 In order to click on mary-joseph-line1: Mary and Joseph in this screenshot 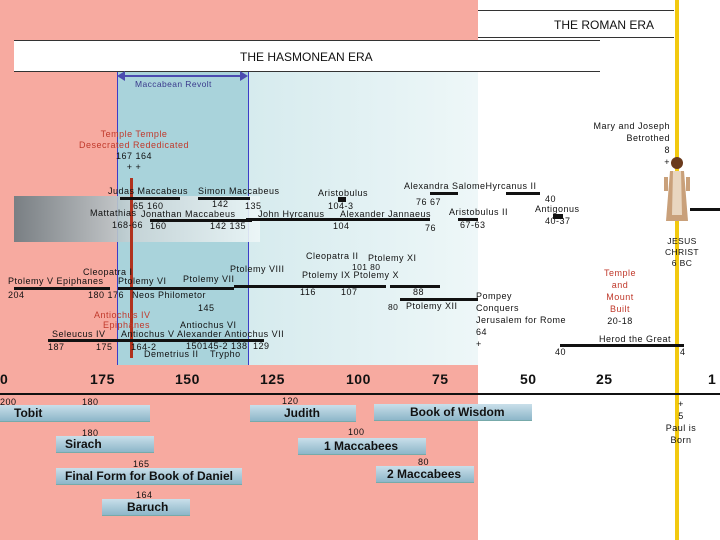, I will do `click(631, 126)`.